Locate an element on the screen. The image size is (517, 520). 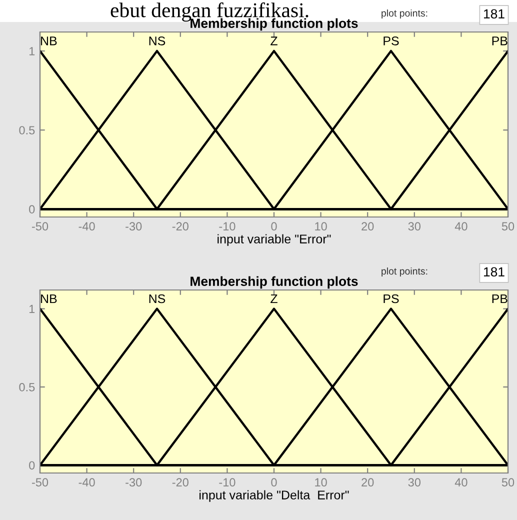
x-axis-title: input variable "Delta Error" is located at coordinates (274, 496).